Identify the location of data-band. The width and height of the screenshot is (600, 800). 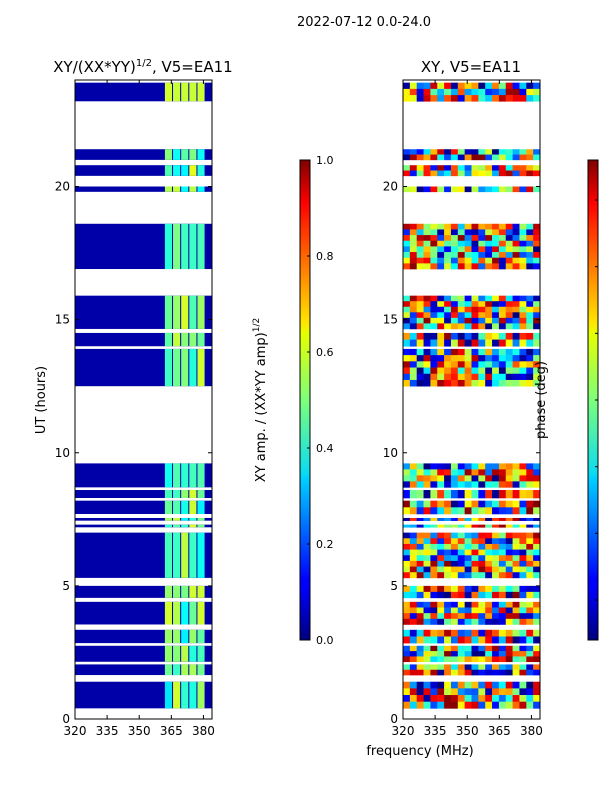
(143, 154).